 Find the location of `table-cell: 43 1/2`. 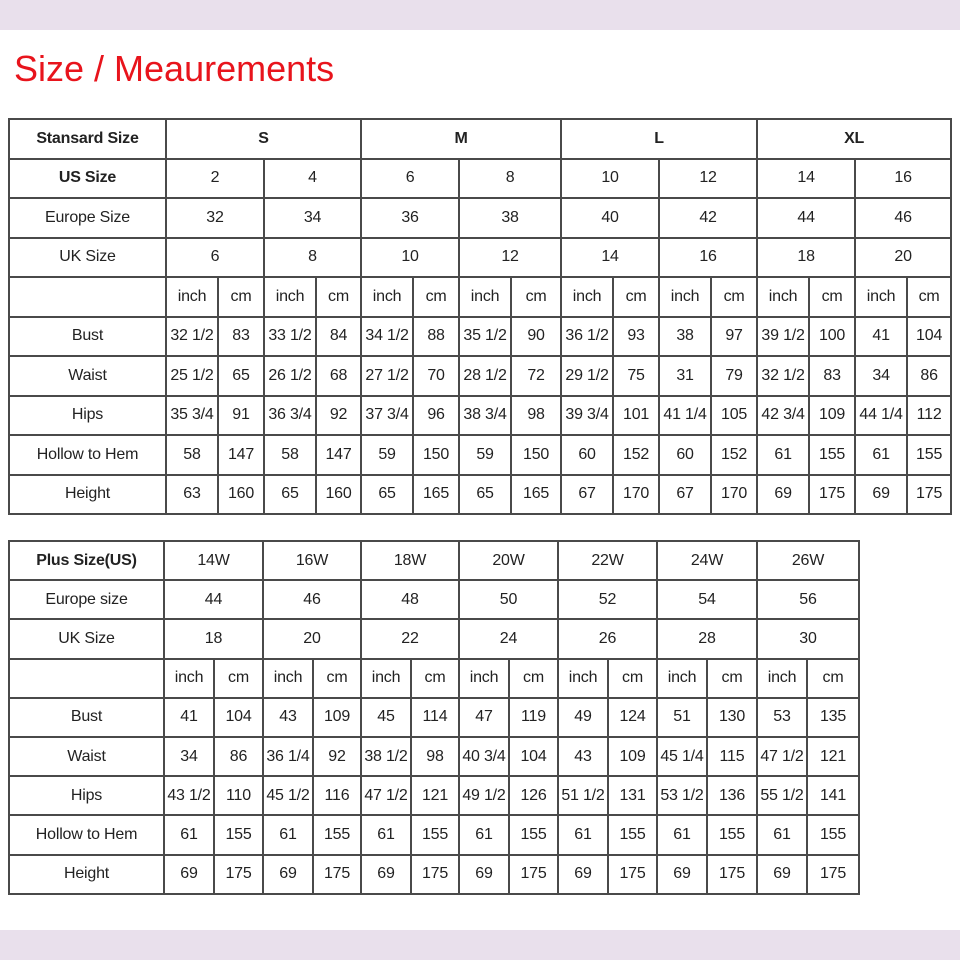

table-cell: 43 1/2 is located at coordinates (189, 796).